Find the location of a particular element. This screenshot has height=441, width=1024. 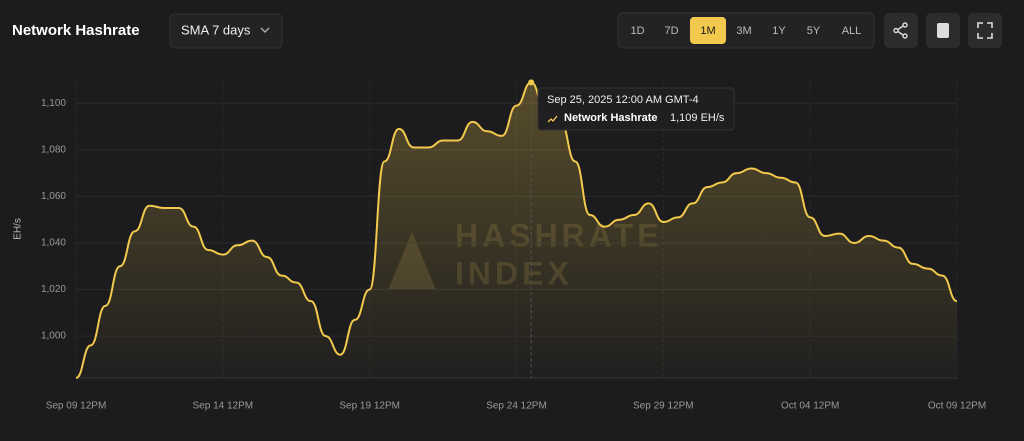

snapshot-icon is located at coordinates (943, 30).